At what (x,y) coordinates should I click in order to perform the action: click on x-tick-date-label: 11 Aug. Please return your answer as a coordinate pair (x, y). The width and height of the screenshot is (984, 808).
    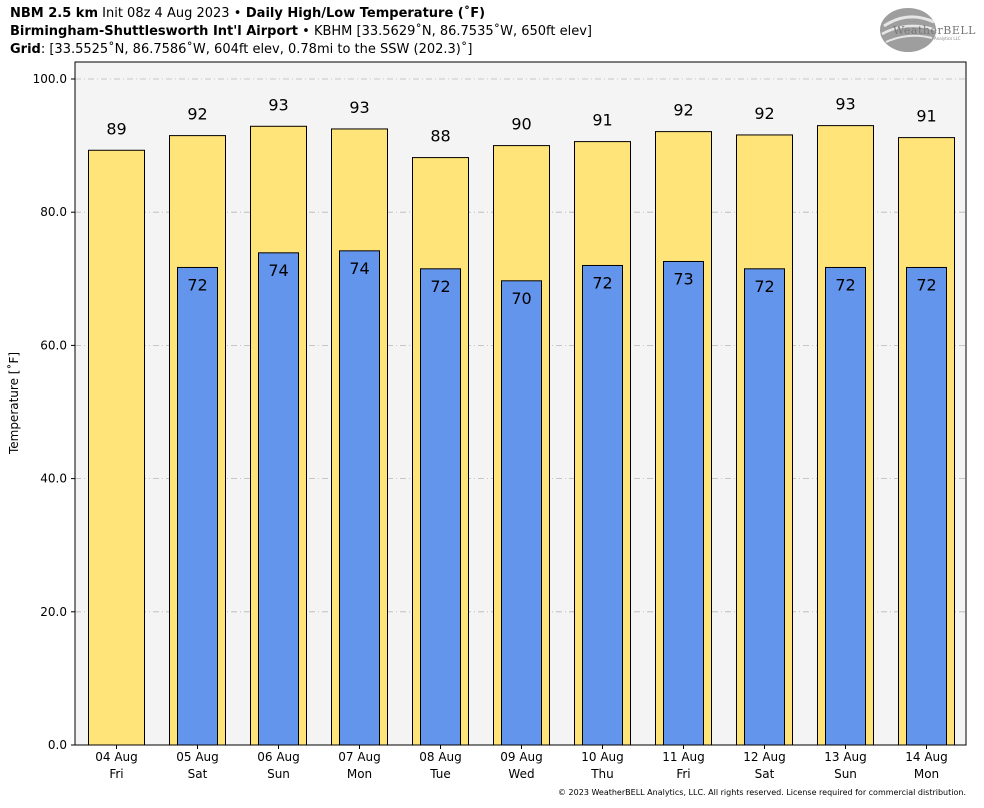
    Looking at the image, I should click on (683, 757).